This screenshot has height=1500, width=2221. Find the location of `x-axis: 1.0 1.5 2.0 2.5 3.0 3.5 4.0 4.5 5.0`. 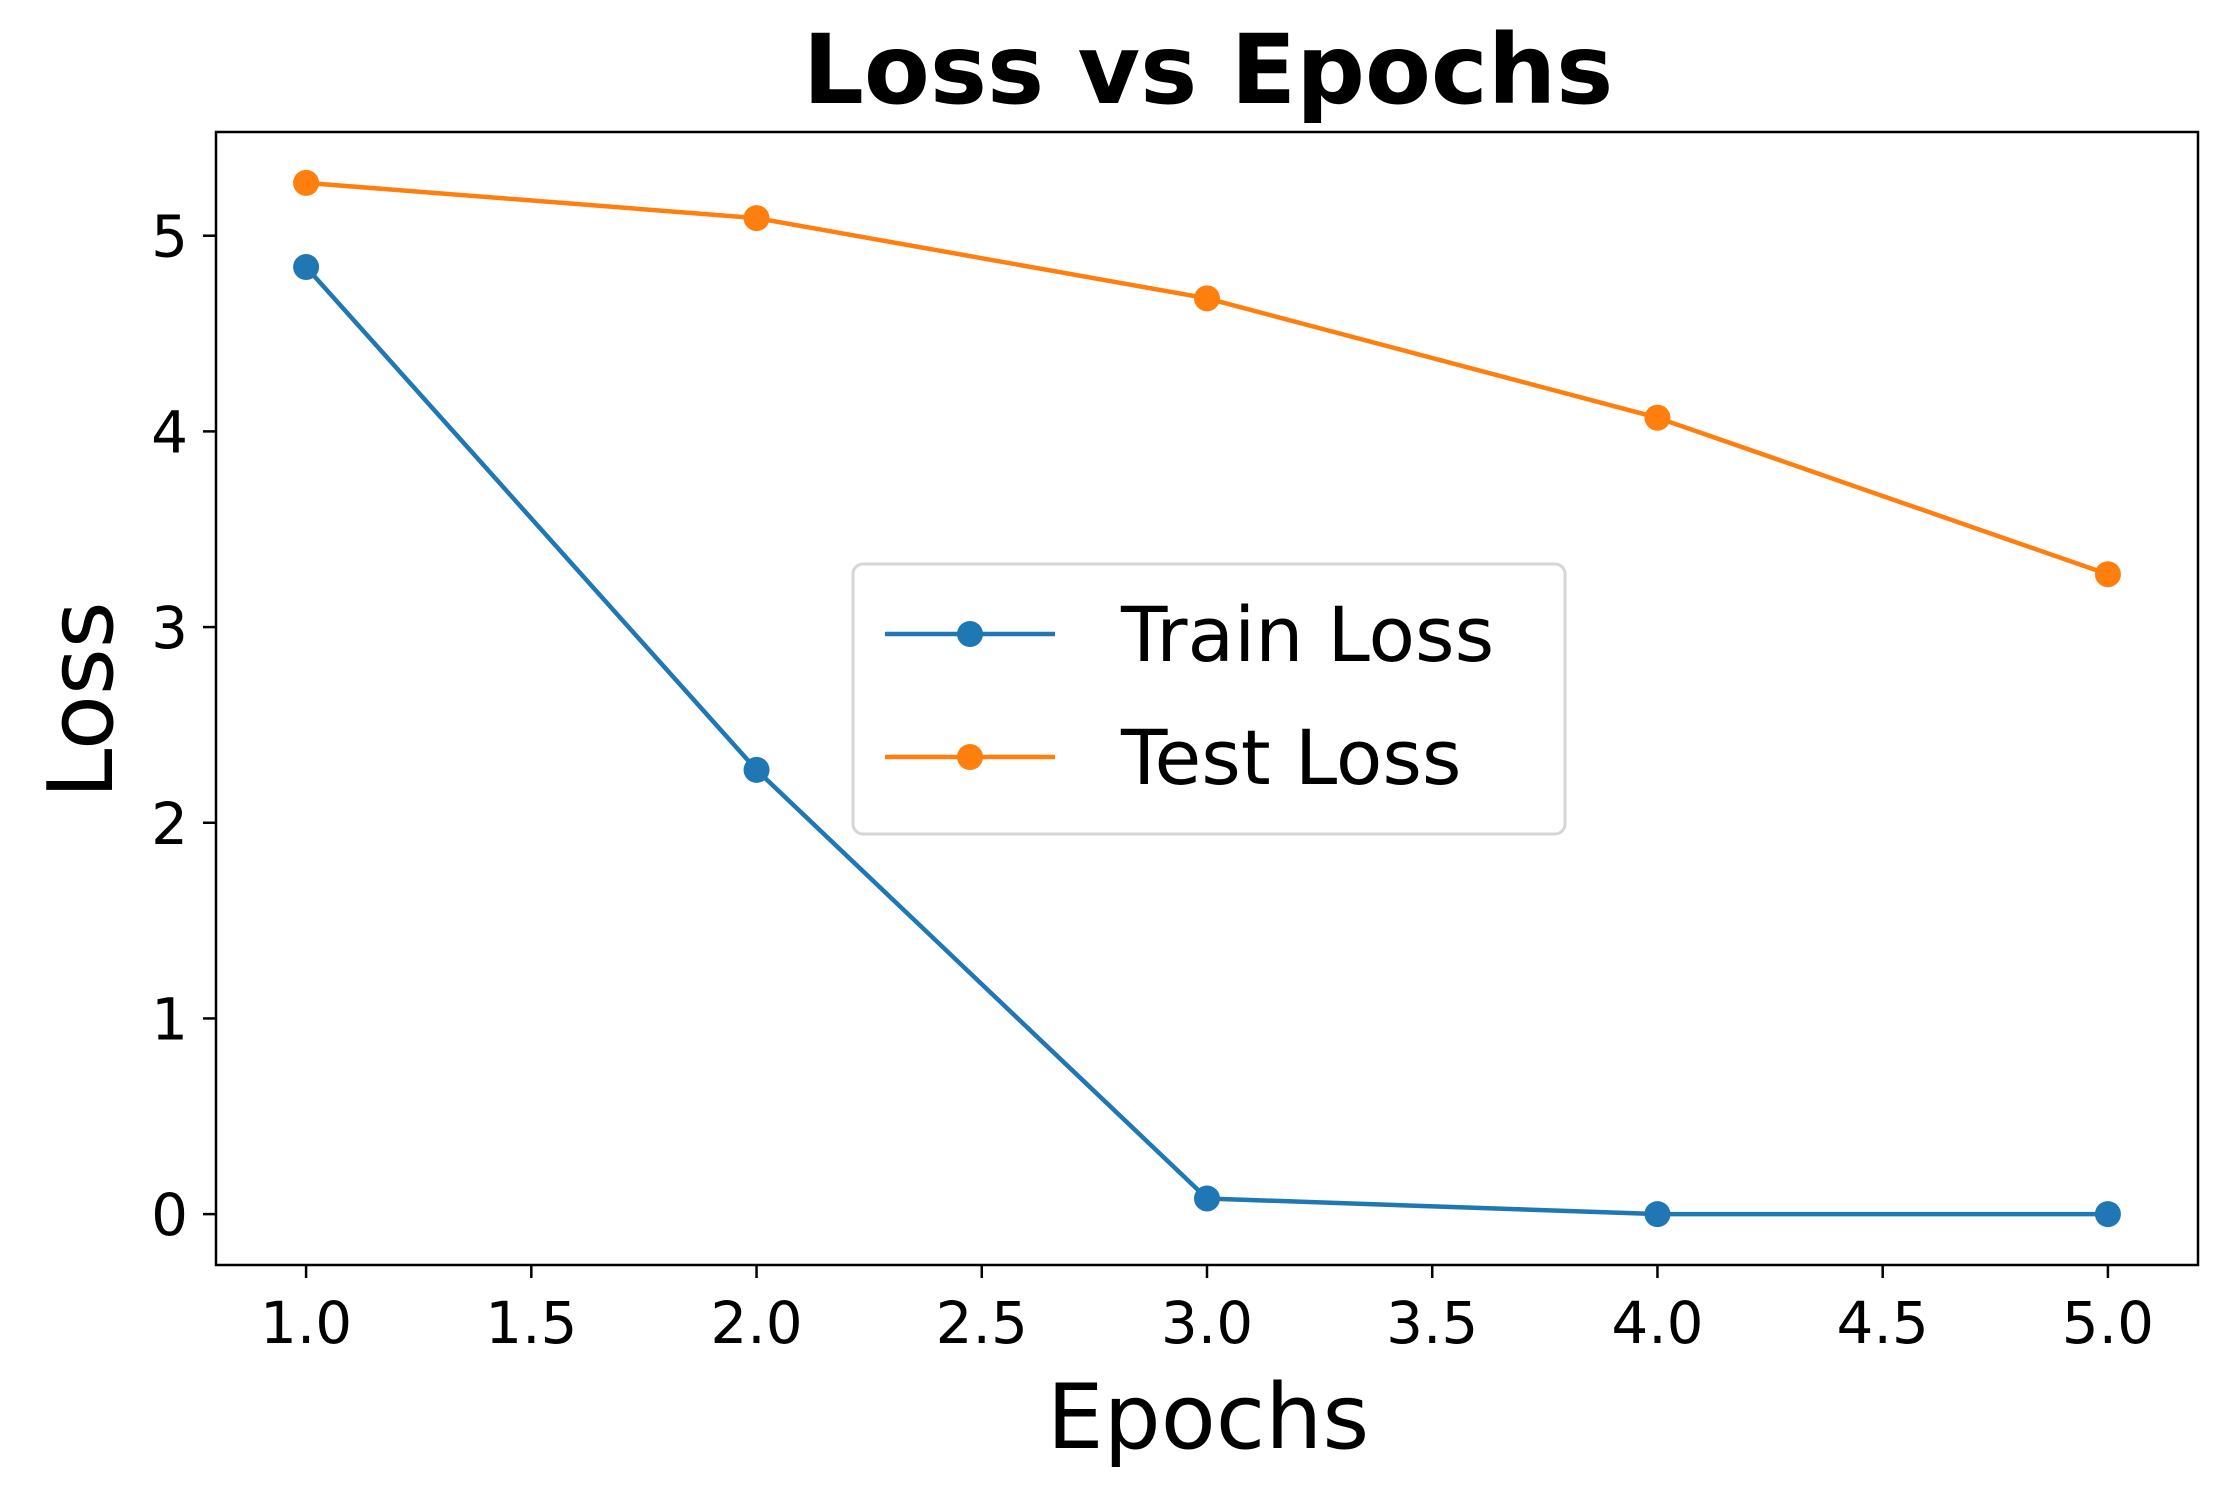

x-axis: 1.0 1.5 2.0 2.5 3.0 3.5 4.0 4.5 5.0 is located at coordinates (1207, 1311).